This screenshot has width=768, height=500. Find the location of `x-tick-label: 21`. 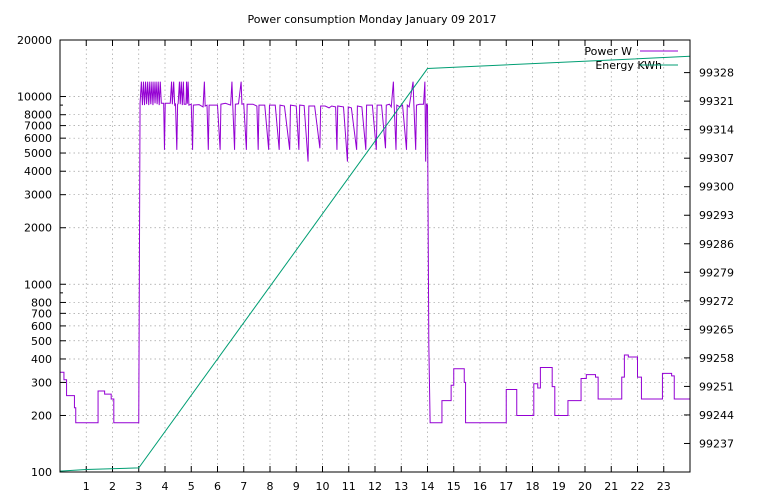

x-tick-label: 21 is located at coordinates (611, 486).